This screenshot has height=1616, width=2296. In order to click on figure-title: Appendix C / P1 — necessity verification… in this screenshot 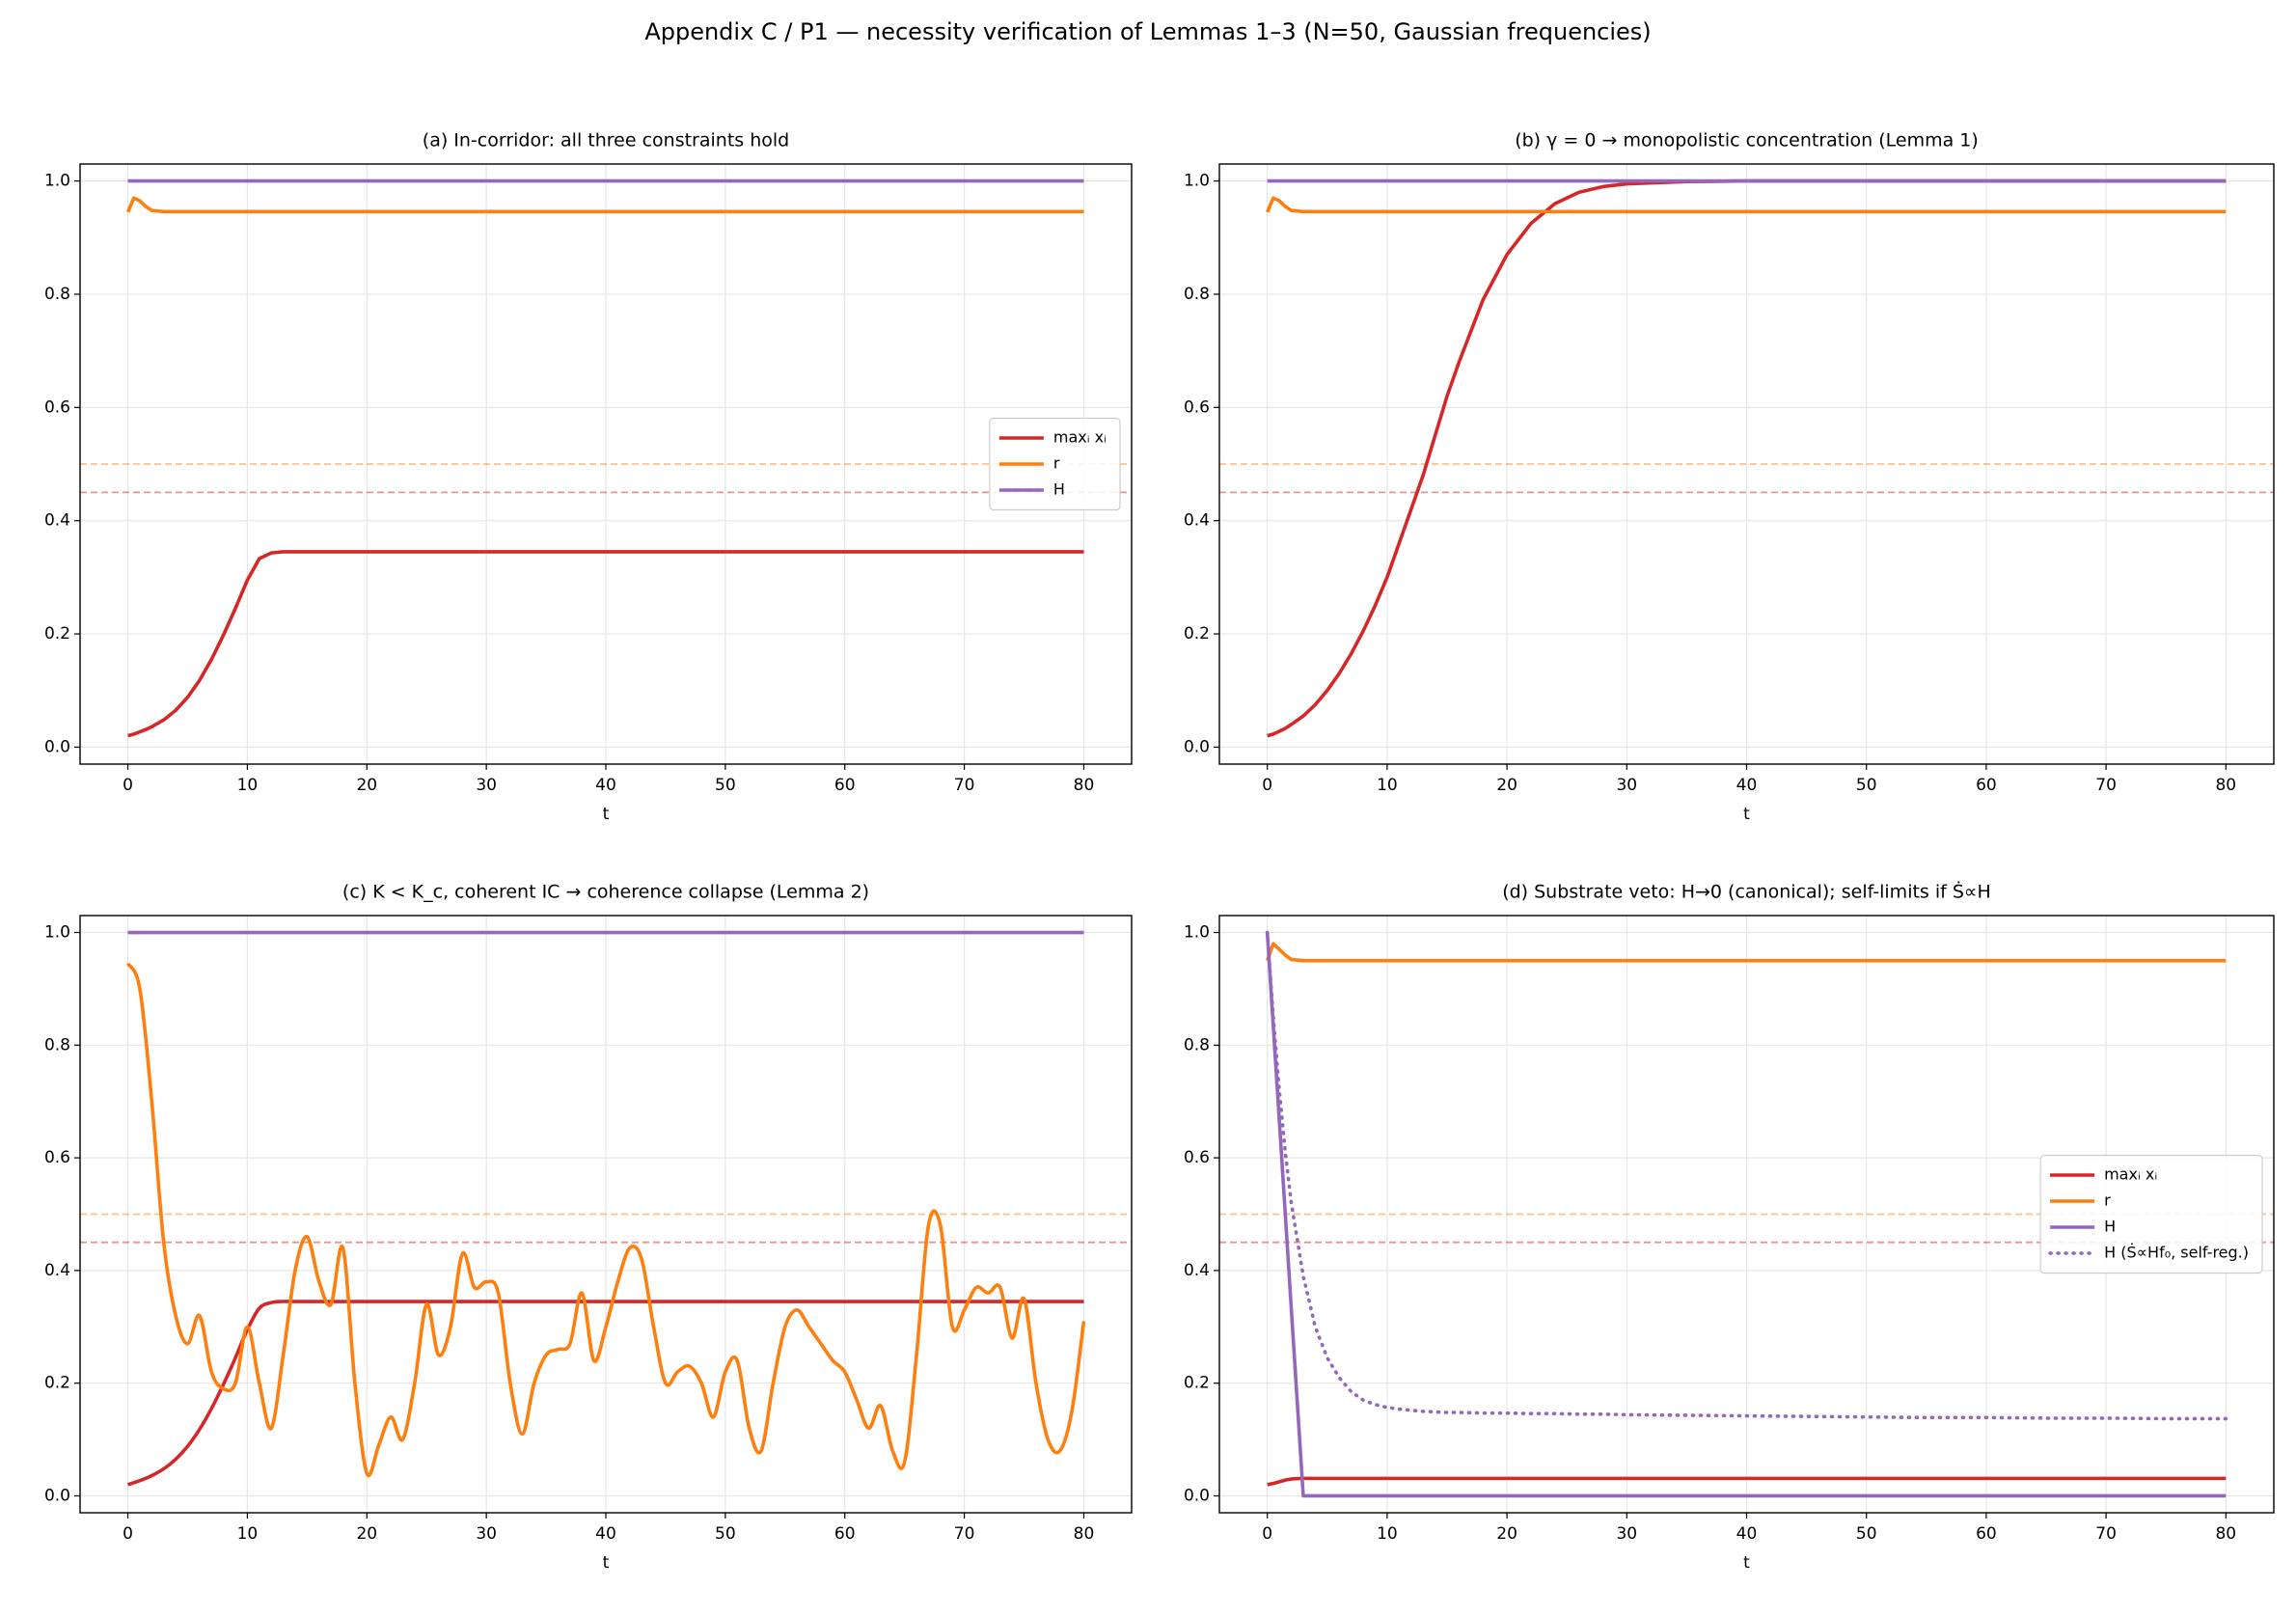, I will do `click(1147, 32)`.